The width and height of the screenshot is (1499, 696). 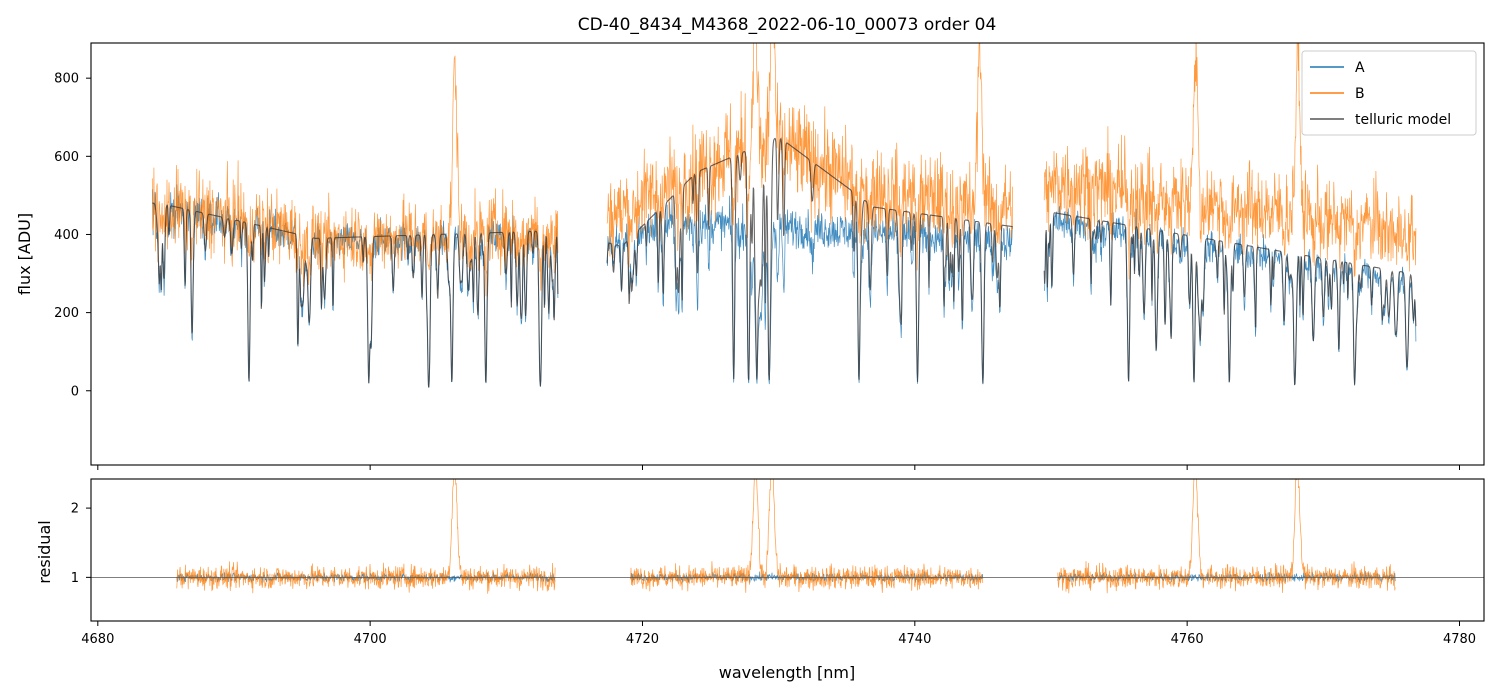 I want to click on wavelength-xtick-label: 4780, so click(x=1459, y=639).